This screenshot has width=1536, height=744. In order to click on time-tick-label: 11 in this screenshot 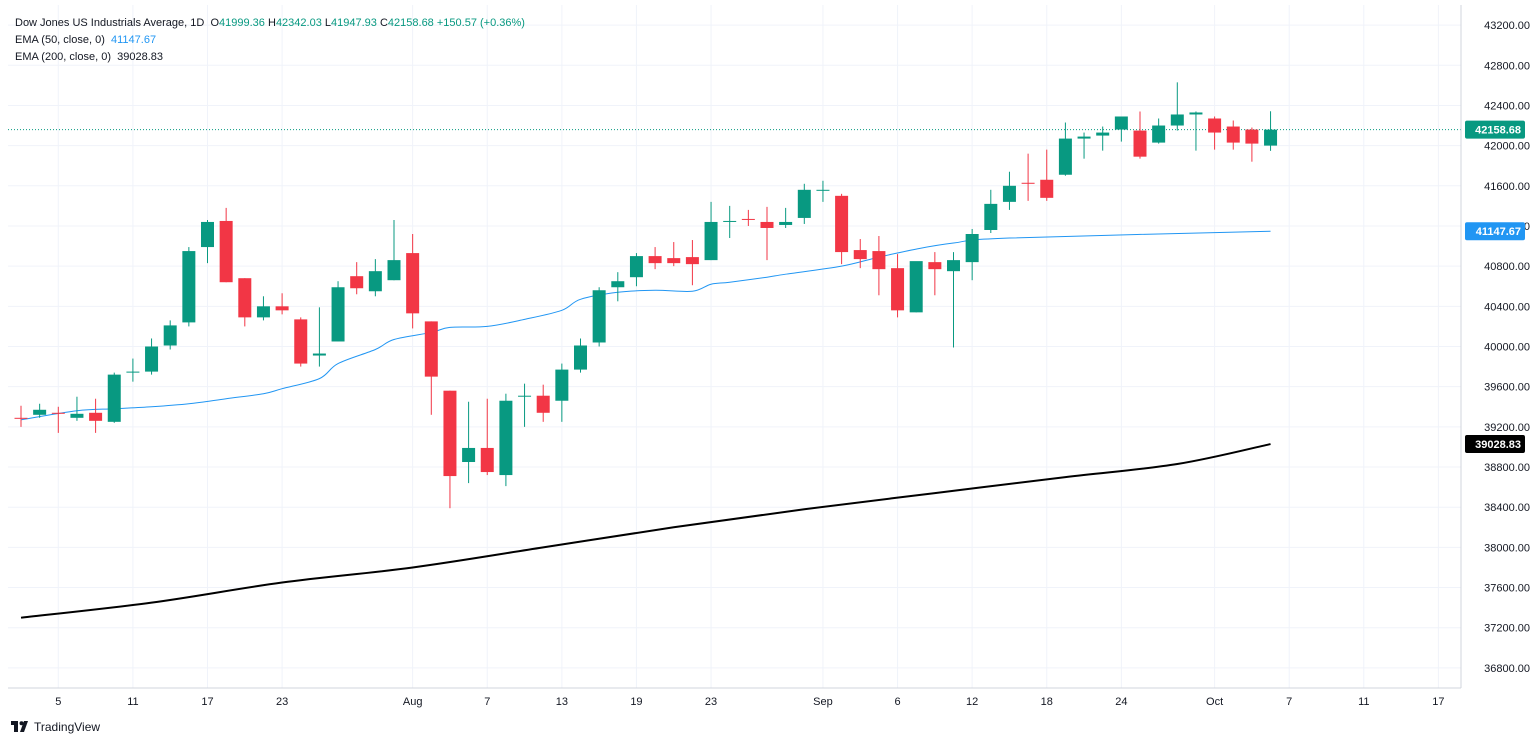, I will do `click(1363, 702)`.